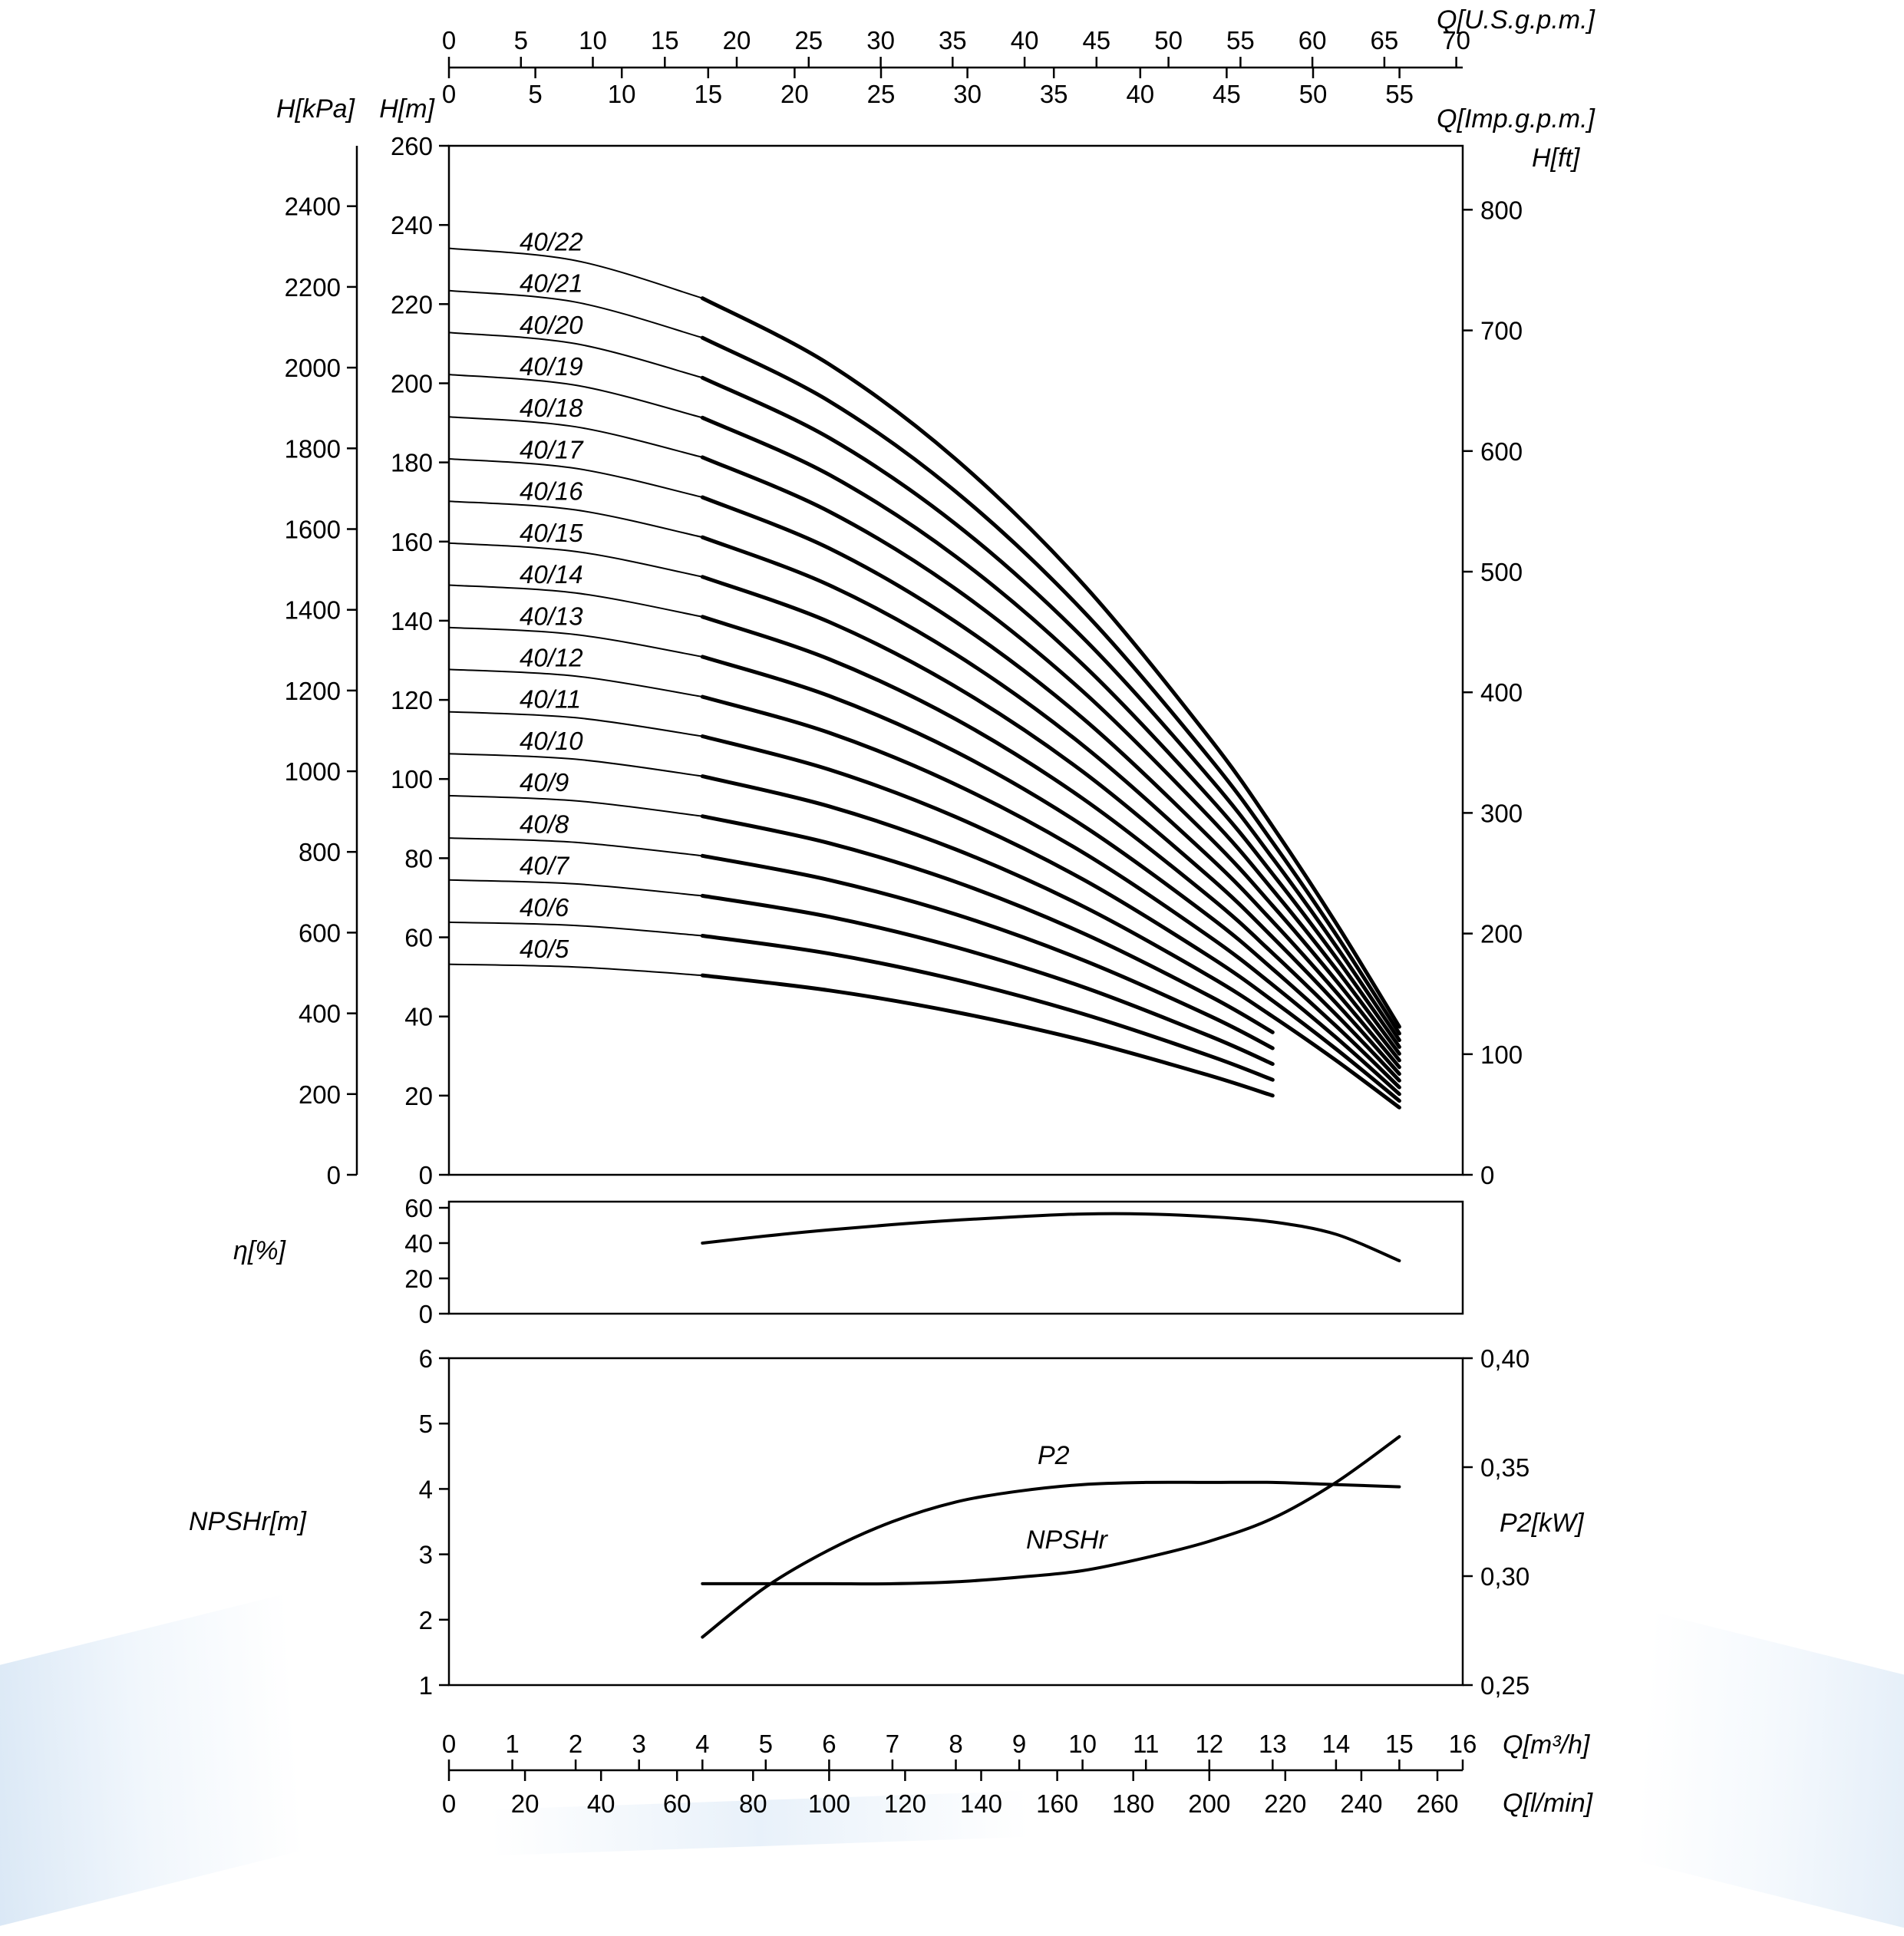 This screenshot has height=1936, width=1904. I want to click on usgpm-tick-label: 5, so click(521, 40).